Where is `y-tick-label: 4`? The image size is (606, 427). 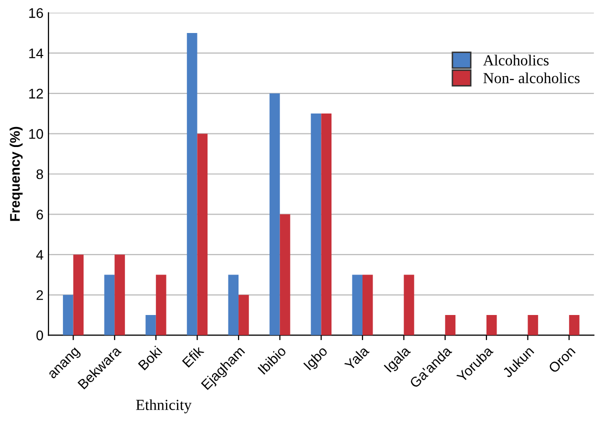 y-tick-label: 4 is located at coordinates (40, 255).